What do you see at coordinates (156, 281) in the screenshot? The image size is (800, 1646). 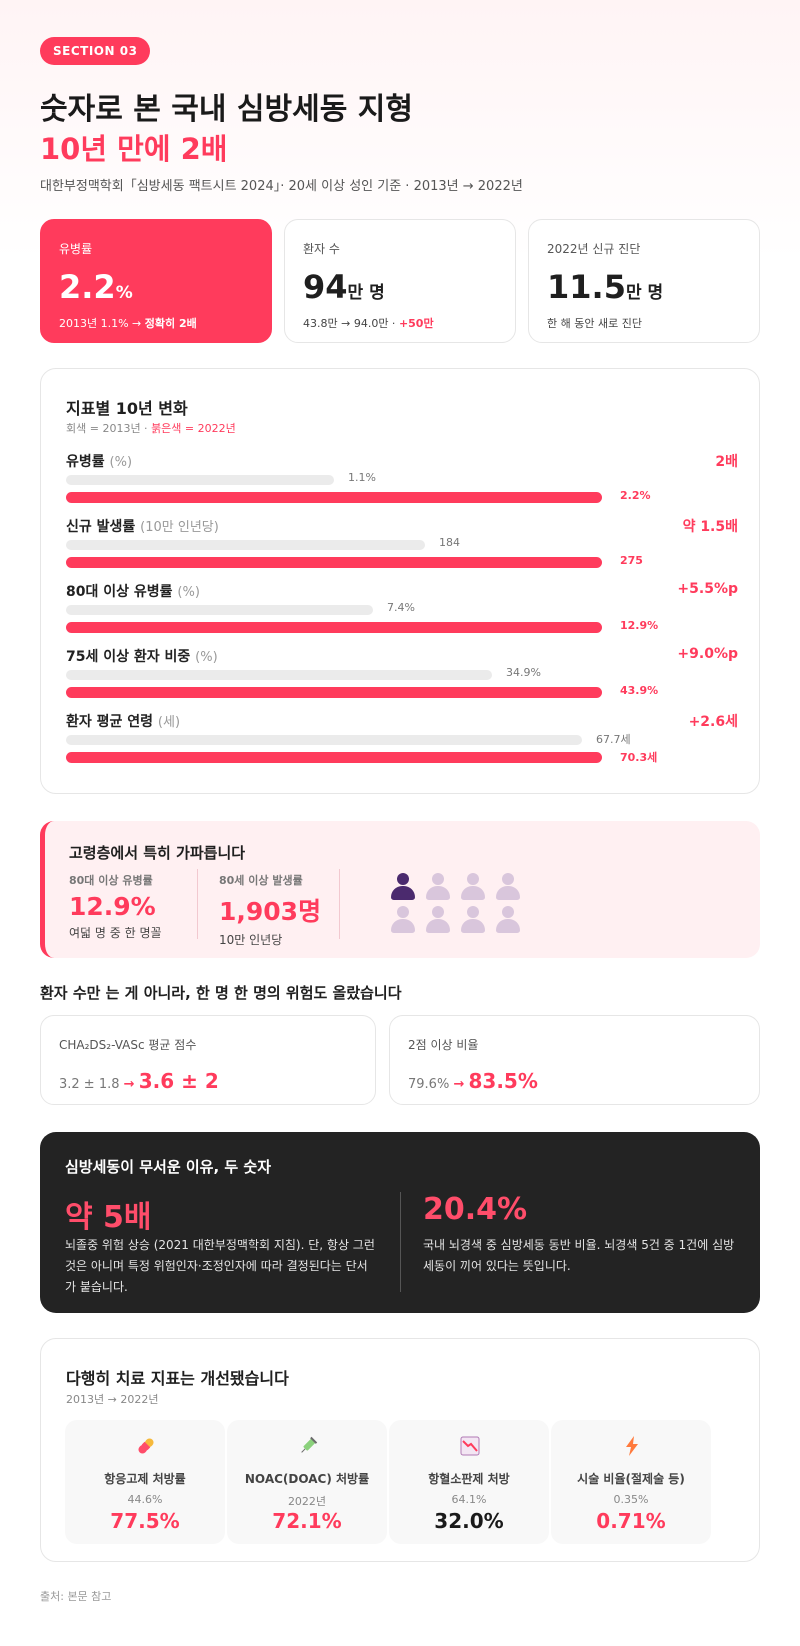 I see `stat-card-prevalence: 유병률 2.2% 2013년 1.1% → 정확히 2배` at bounding box center [156, 281].